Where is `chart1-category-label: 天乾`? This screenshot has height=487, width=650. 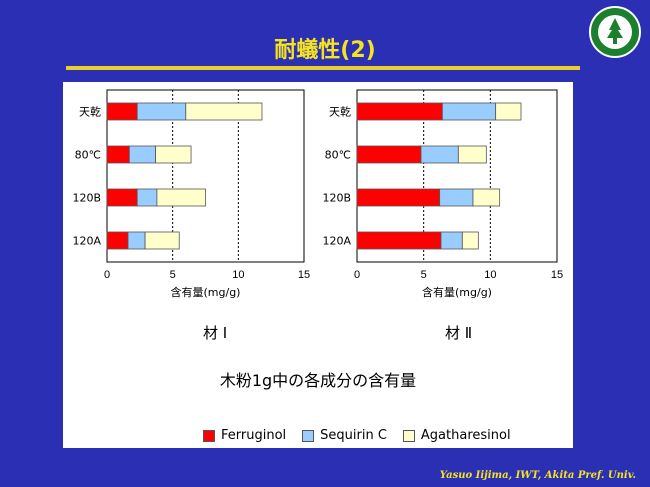
chart1-category-label: 天乾 is located at coordinates (90, 112).